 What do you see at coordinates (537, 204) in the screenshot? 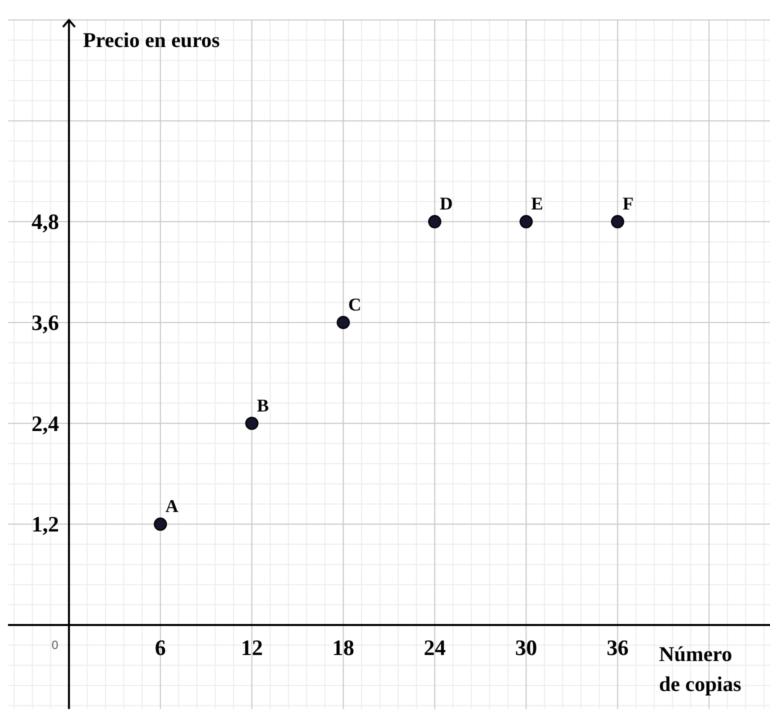
I see `annotation: E` at bounding box center [537, 204].